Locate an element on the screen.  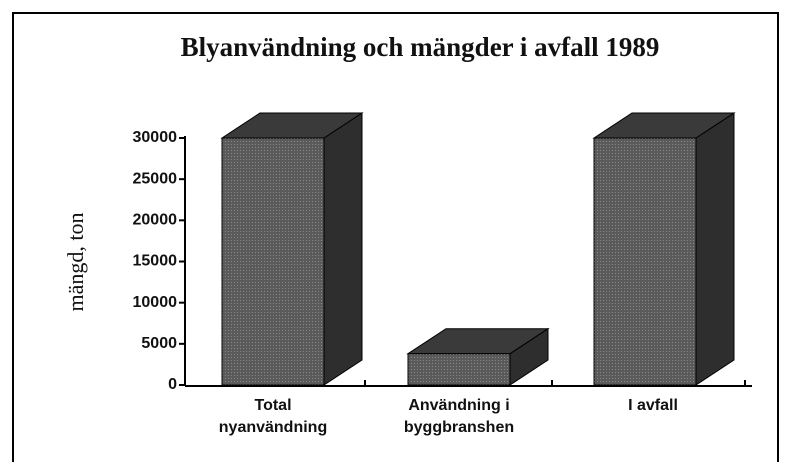
y-axis-label: mängd, ton is located at coordinates (75, 262).